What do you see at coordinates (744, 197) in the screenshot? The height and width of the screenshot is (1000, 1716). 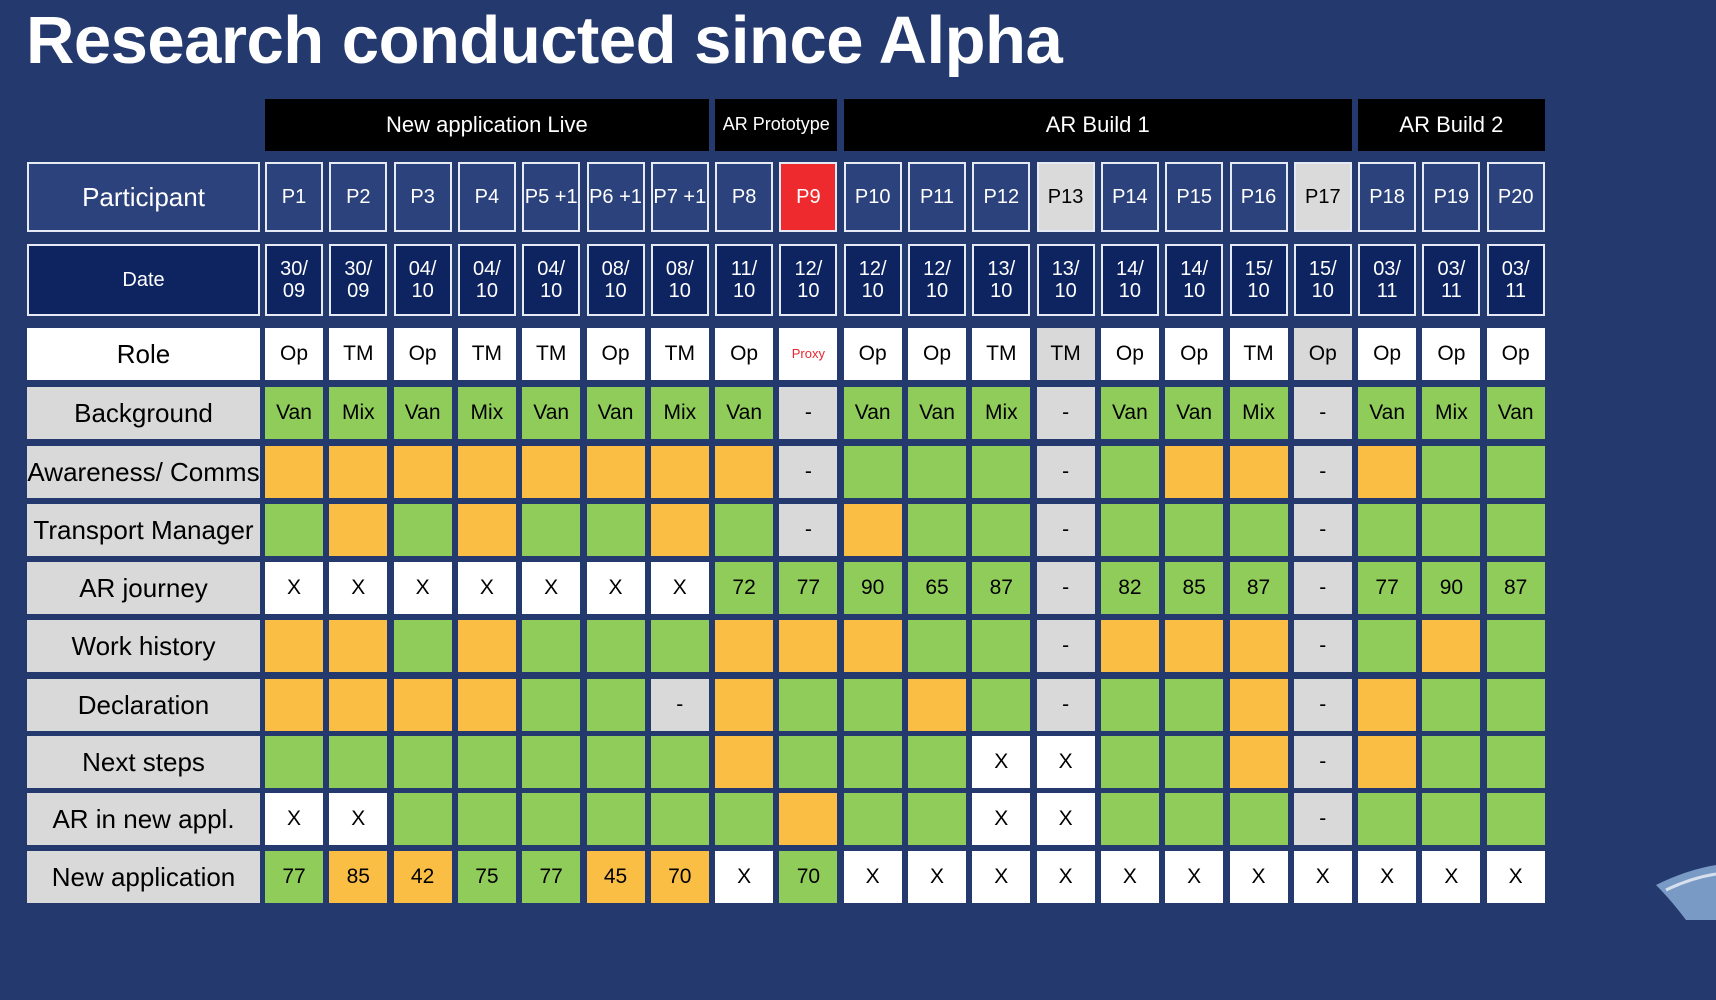 I see `participant-cell: P8` at bounding box center [744, 197].